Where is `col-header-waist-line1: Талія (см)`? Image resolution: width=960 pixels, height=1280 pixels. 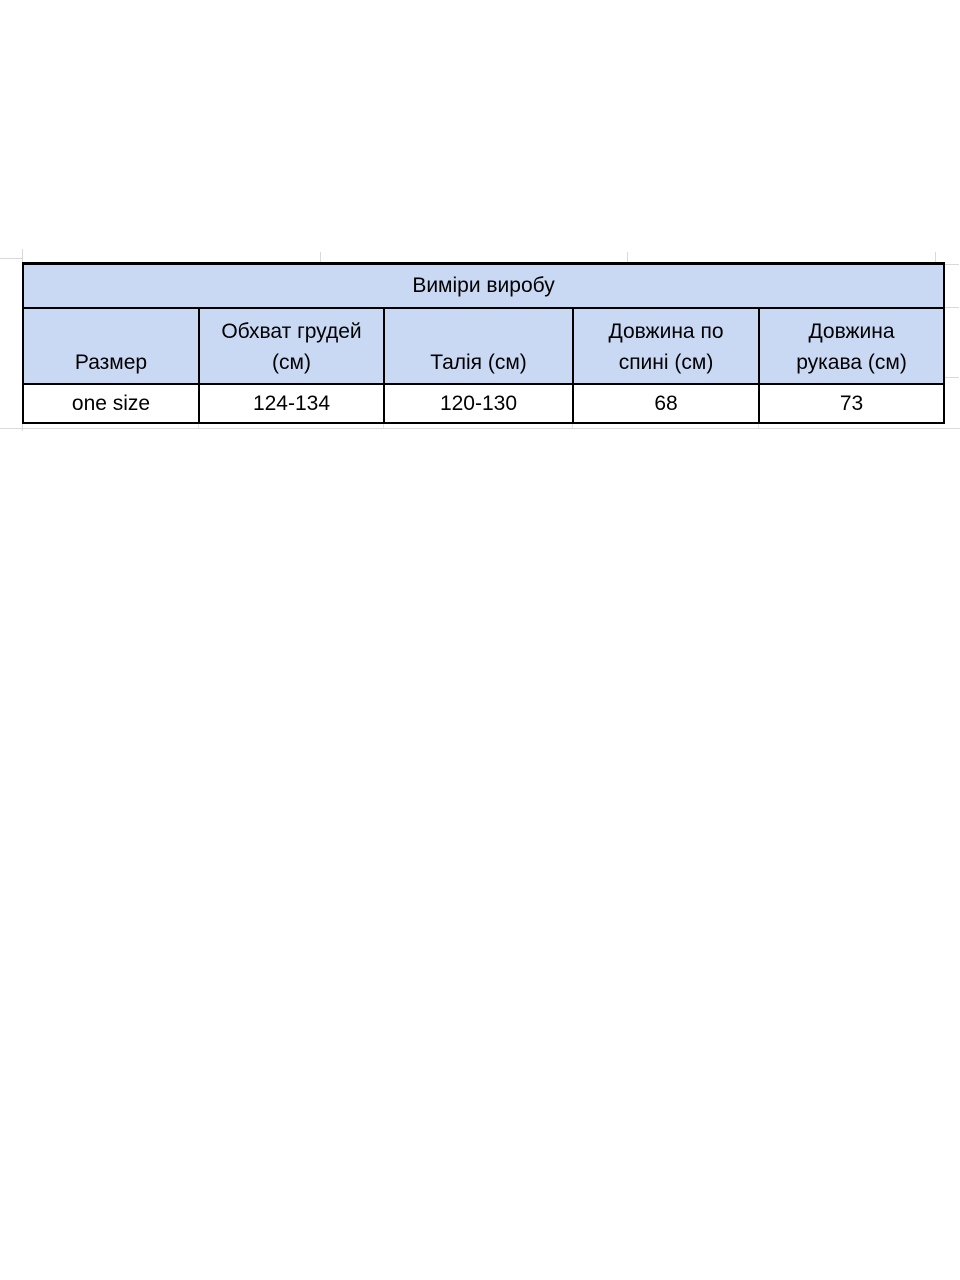 col-header-waist-line1: Талія (см) is located at coordinates (478, 362).